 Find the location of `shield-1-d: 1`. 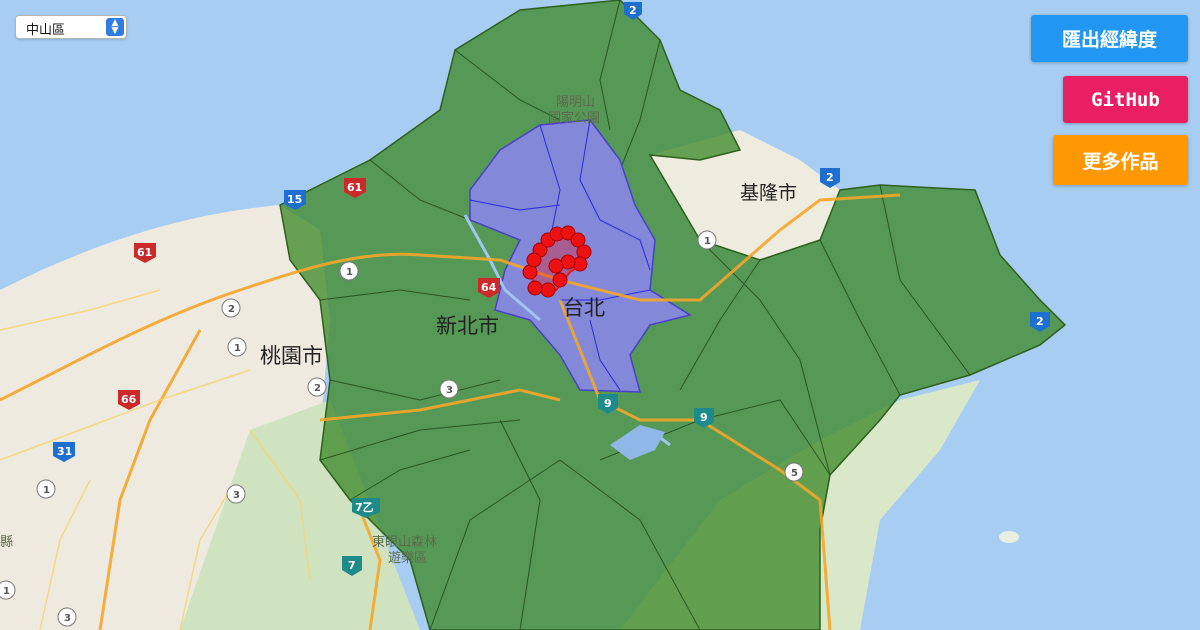

shield-1-d: 1 is located at coordinates (707, 240).